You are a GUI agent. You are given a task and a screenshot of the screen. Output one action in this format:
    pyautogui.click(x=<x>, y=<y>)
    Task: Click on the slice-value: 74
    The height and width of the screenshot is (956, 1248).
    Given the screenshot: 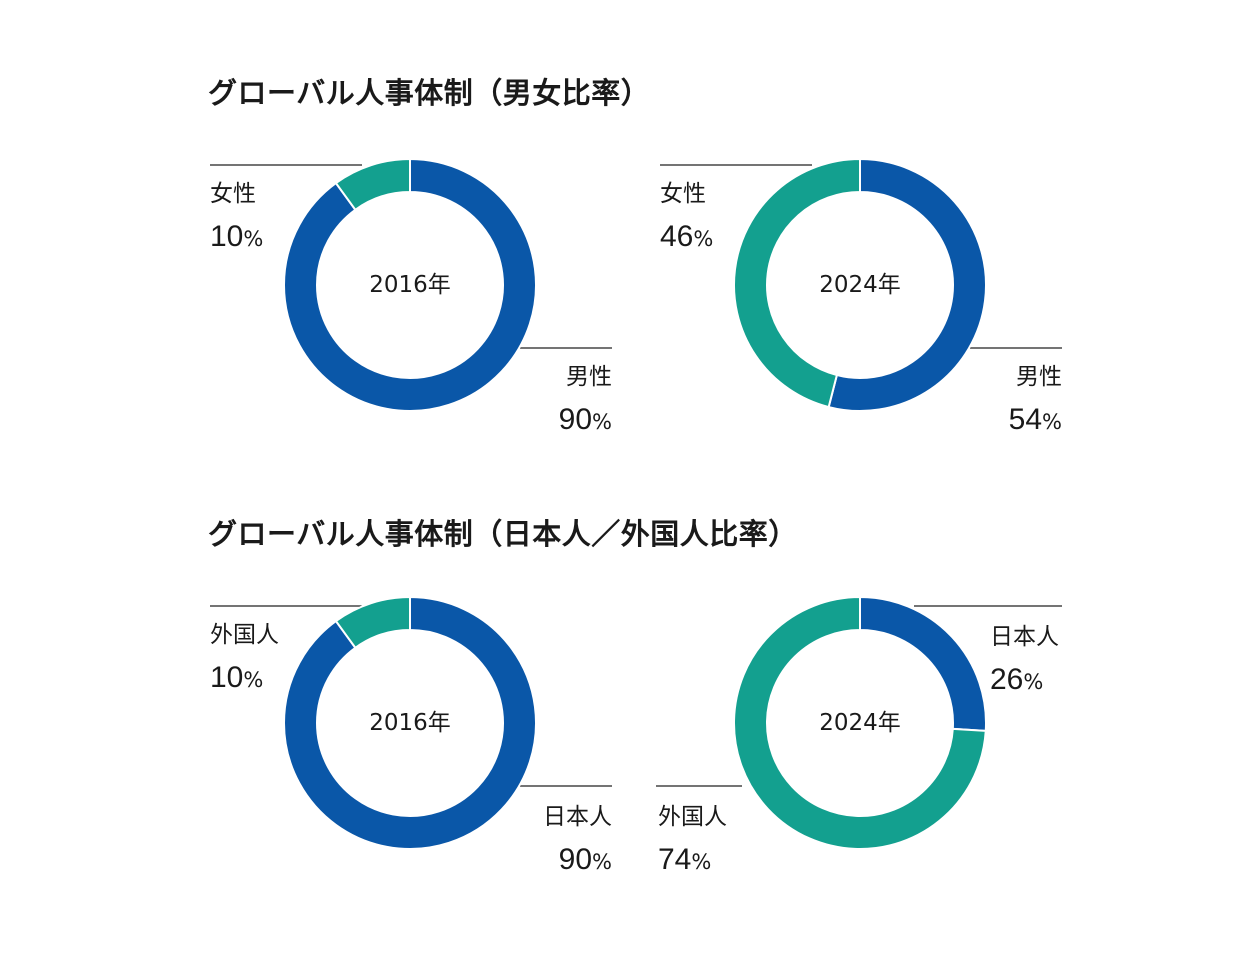 What is the action you would take?
    pyautogui.click(x=675, y=859)
    